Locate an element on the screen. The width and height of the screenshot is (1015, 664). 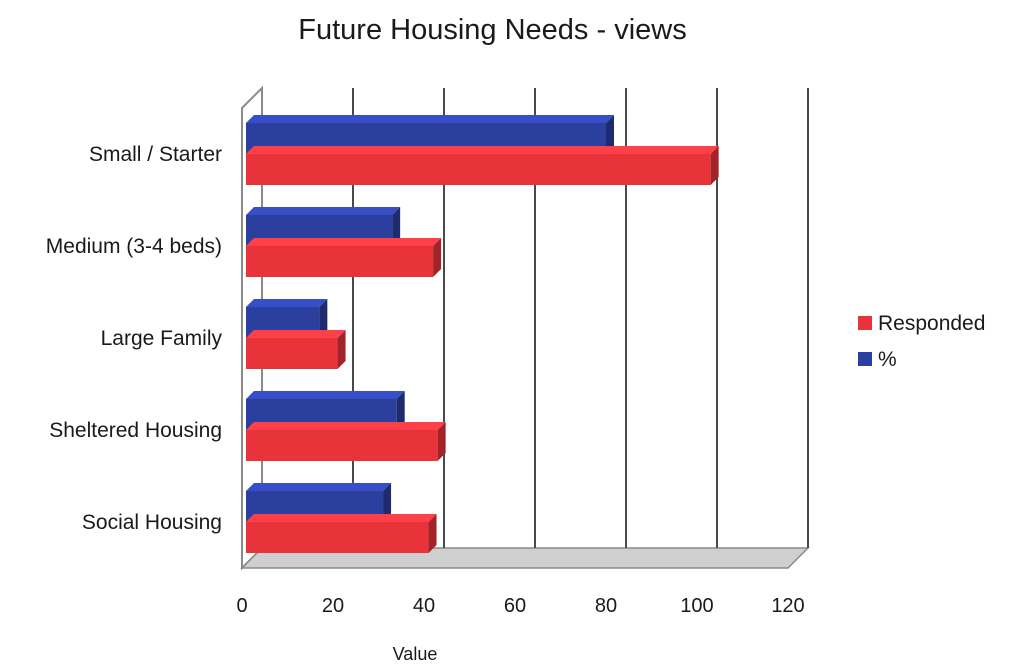
category-label: Small / Starter is located at coordinates (155, 154).